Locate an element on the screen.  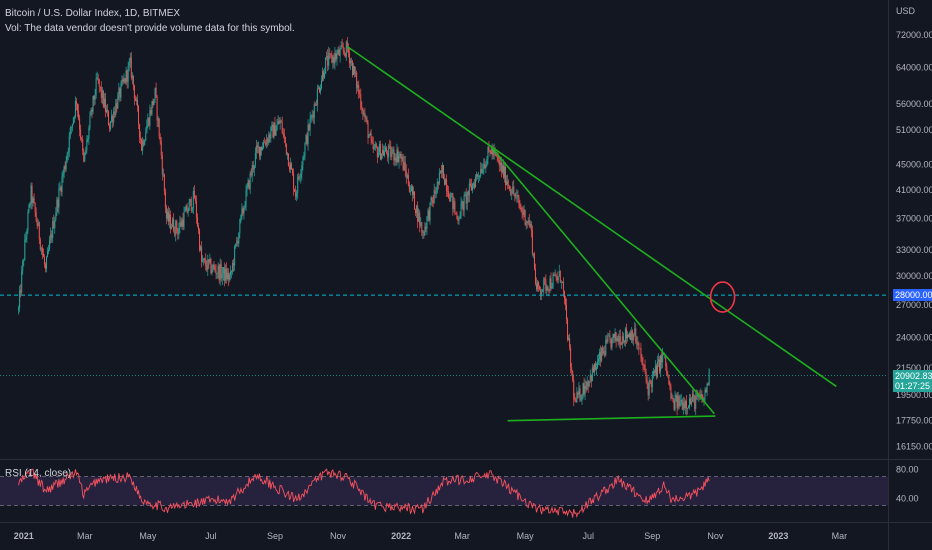
rsi-pane is located at coordinates (444, 493).